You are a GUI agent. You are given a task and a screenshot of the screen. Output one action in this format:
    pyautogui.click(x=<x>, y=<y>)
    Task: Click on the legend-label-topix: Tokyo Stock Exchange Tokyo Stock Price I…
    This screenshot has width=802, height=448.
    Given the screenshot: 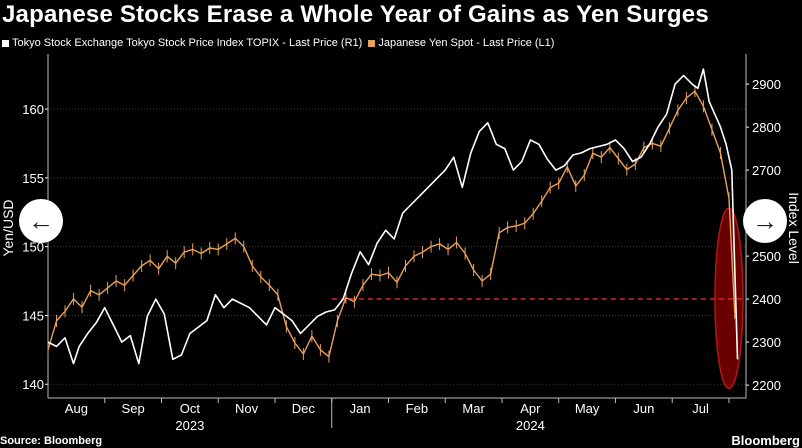 What is the action you would take?
    pyautogui.click(x=187, y=43)
    